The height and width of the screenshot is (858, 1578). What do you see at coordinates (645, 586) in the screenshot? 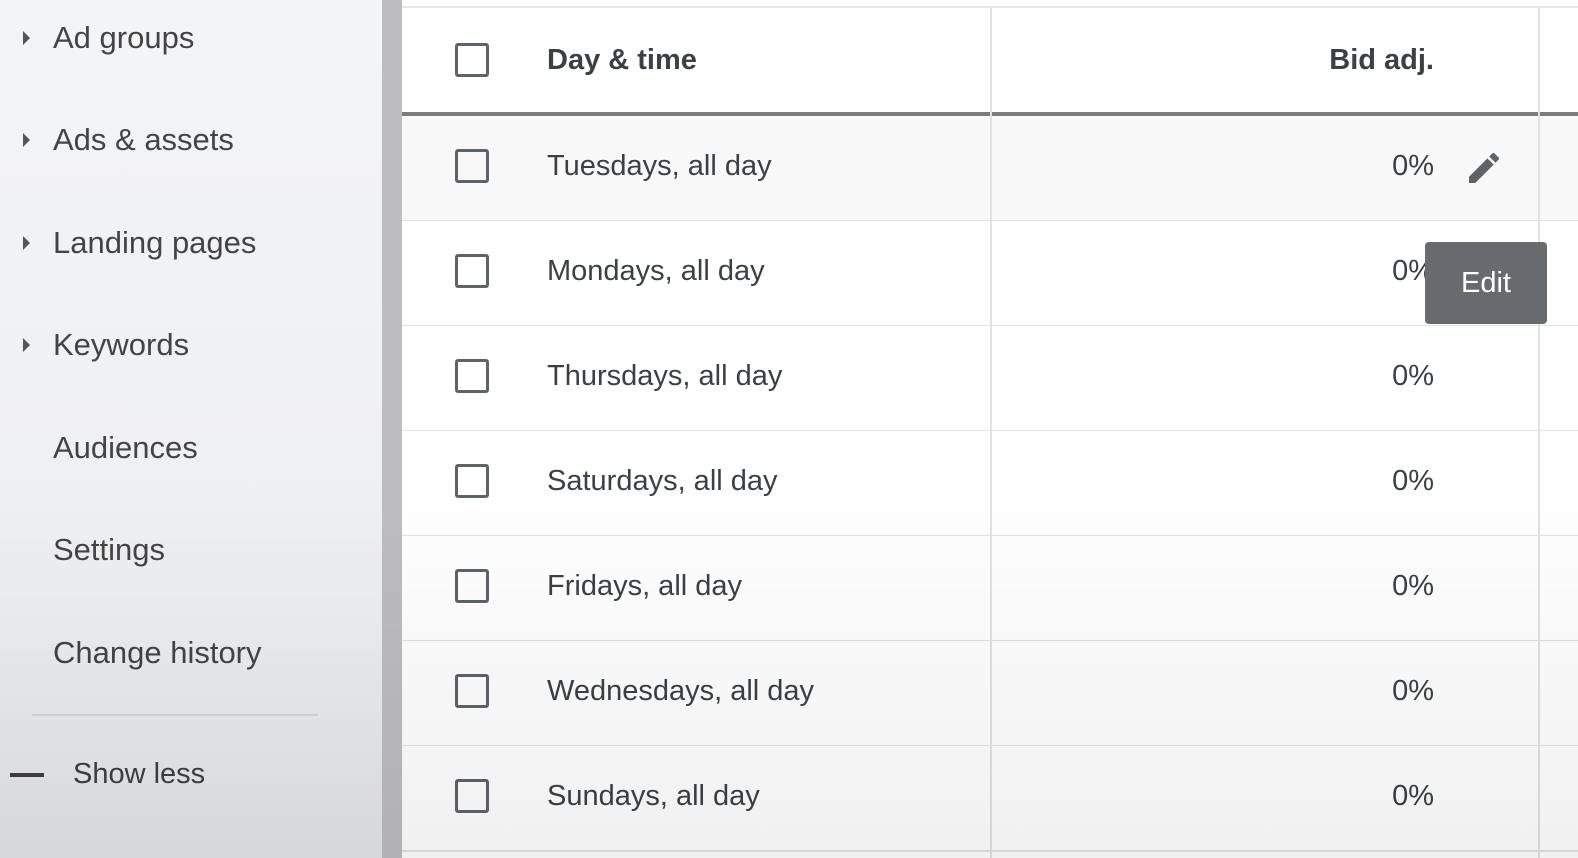
I see `day-time-cell: Fridays, all day` at bounding box center [645, 586].